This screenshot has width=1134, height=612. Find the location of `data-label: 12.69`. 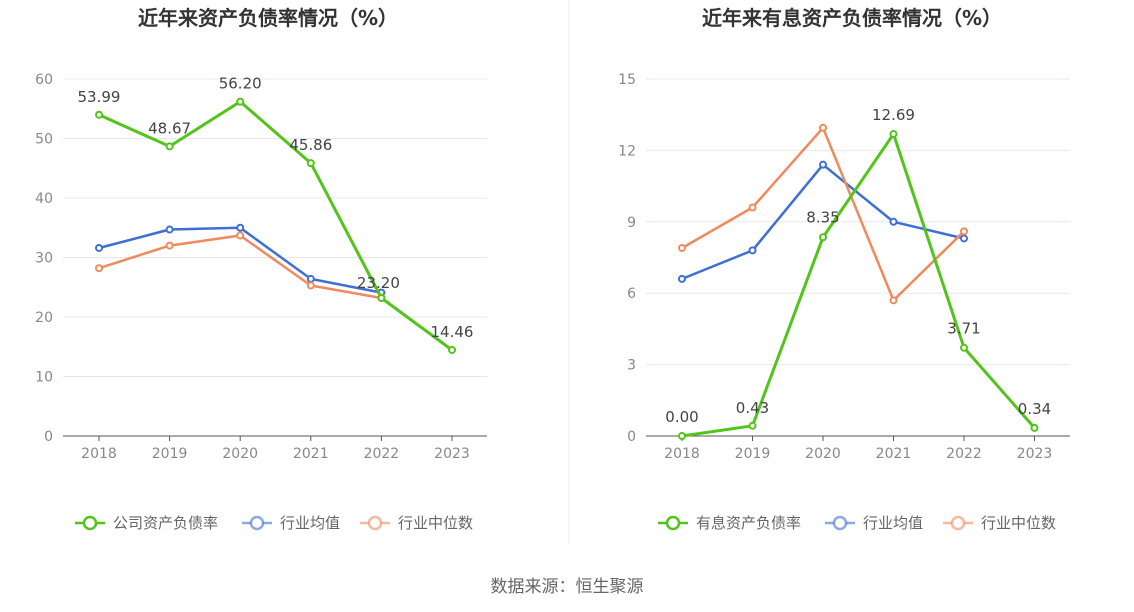

data-label: 12.69 is located at coordinates (893, 115).